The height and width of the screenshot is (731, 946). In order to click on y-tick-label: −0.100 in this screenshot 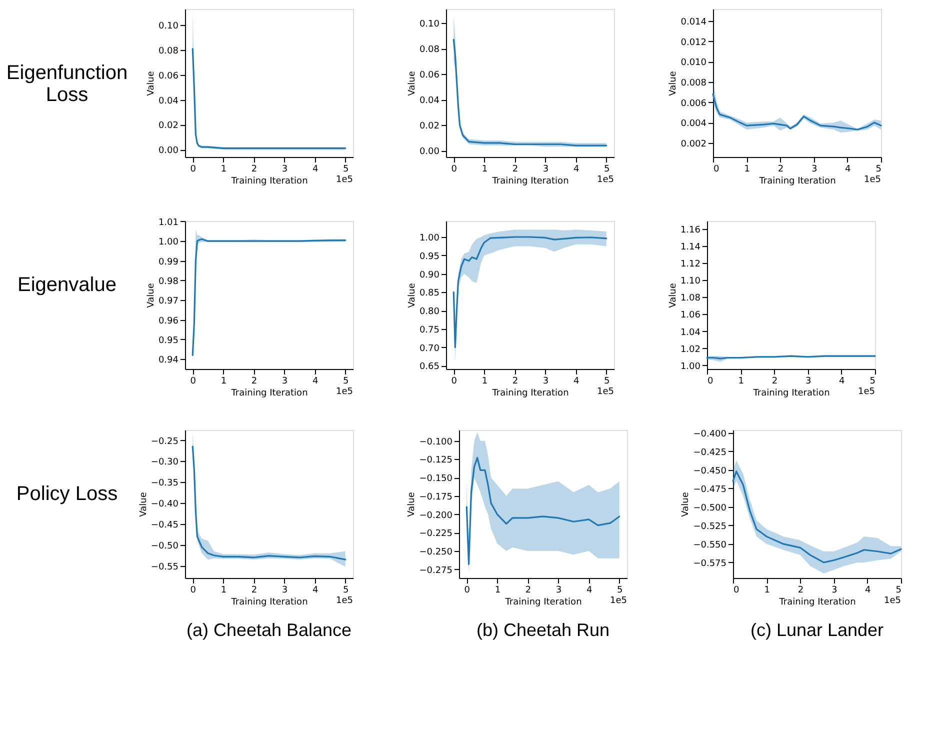, I will do `click(436, 442)`.